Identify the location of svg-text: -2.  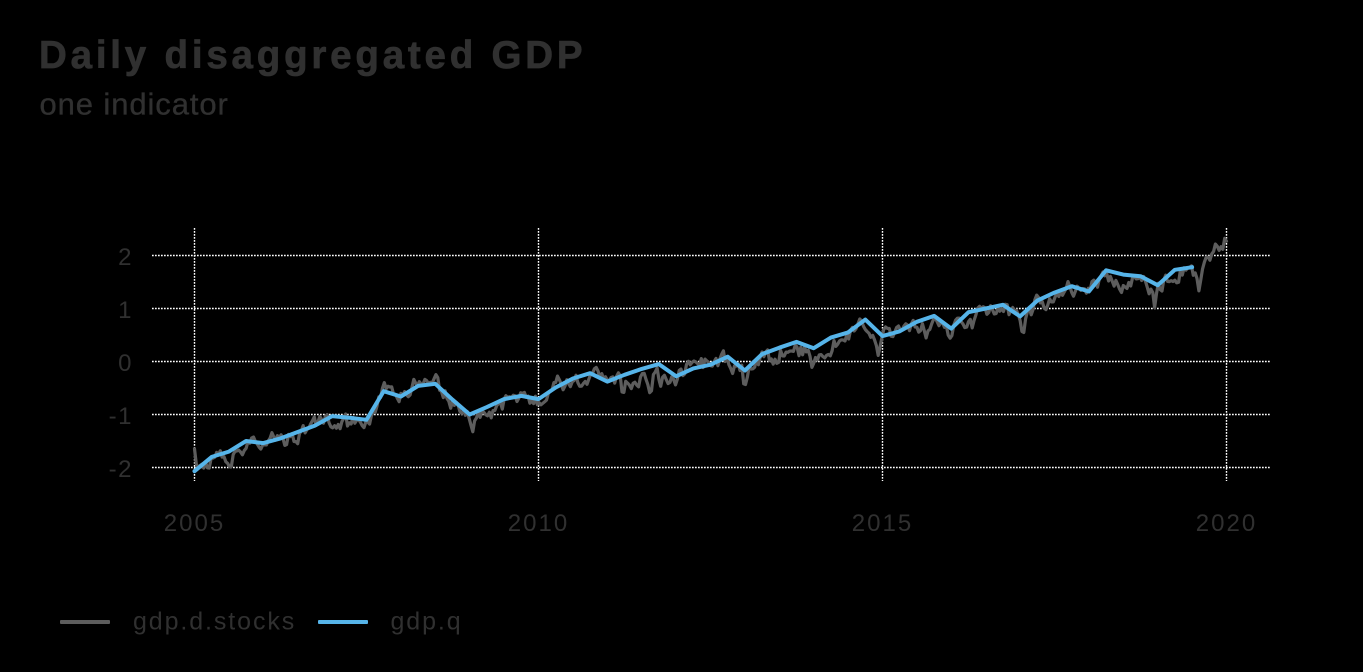
(121, 469).